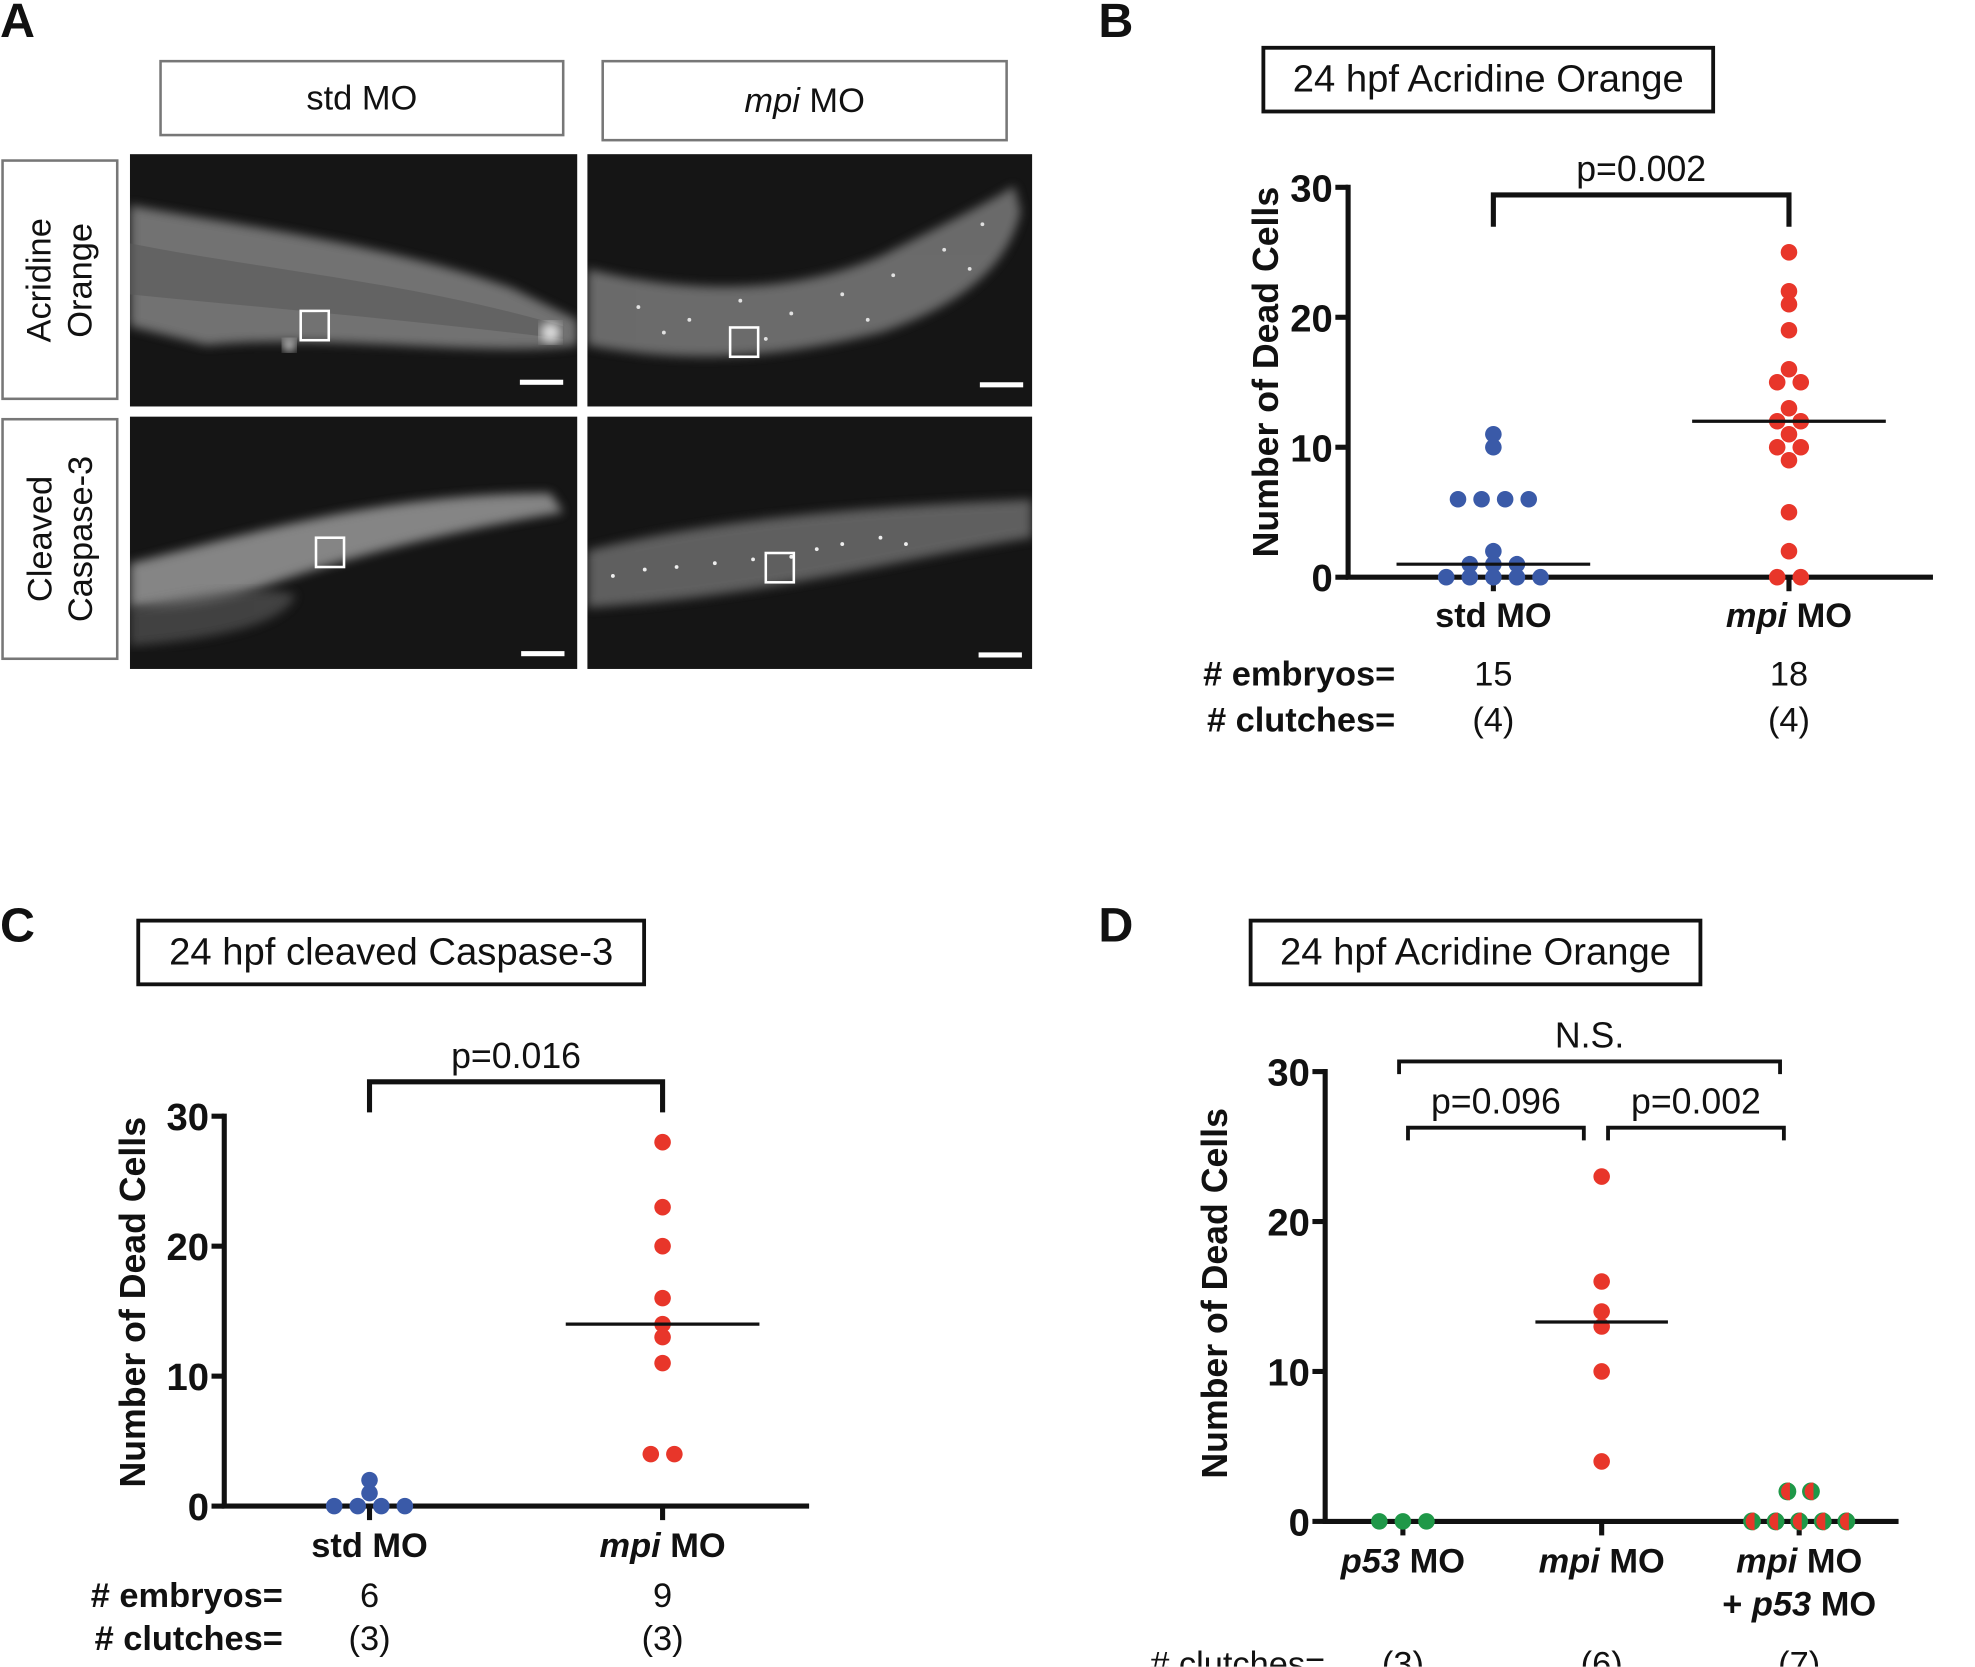  I want to click on p-value-label: N.S., so click(1589, 1035).